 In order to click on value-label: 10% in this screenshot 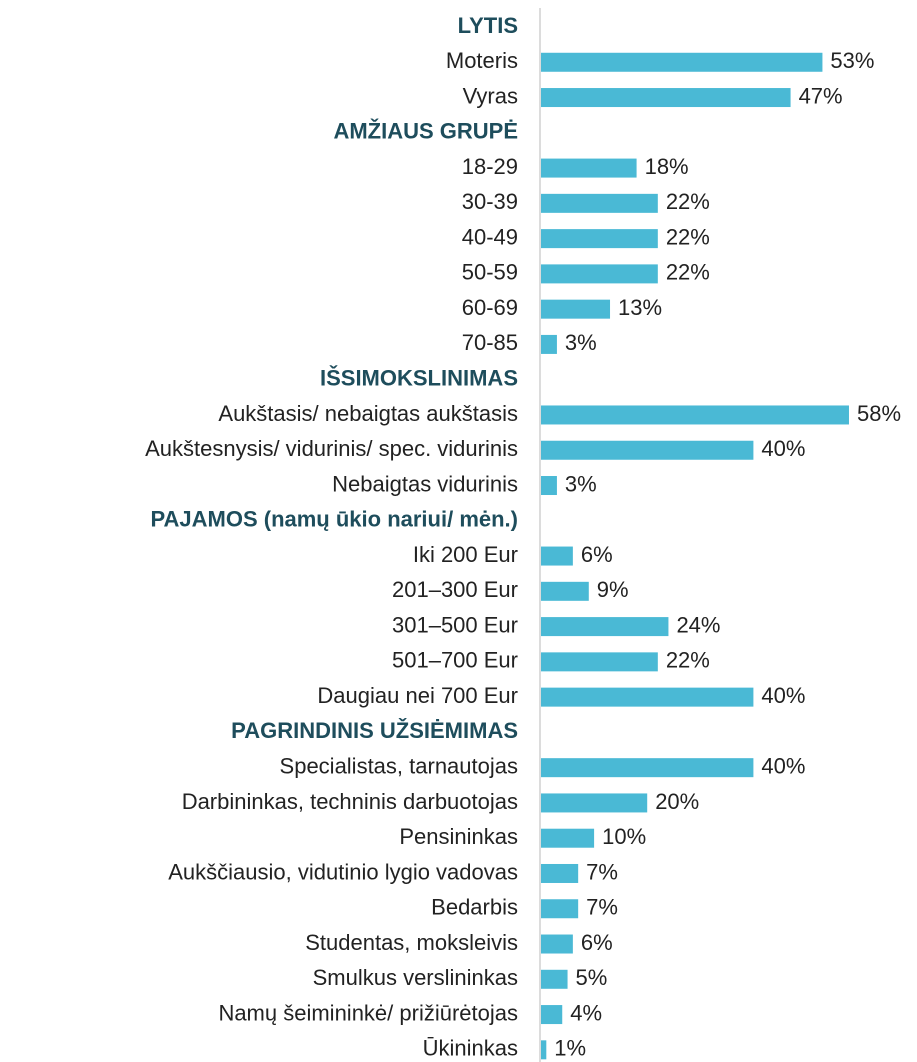, I will do `click(624, 836)`.